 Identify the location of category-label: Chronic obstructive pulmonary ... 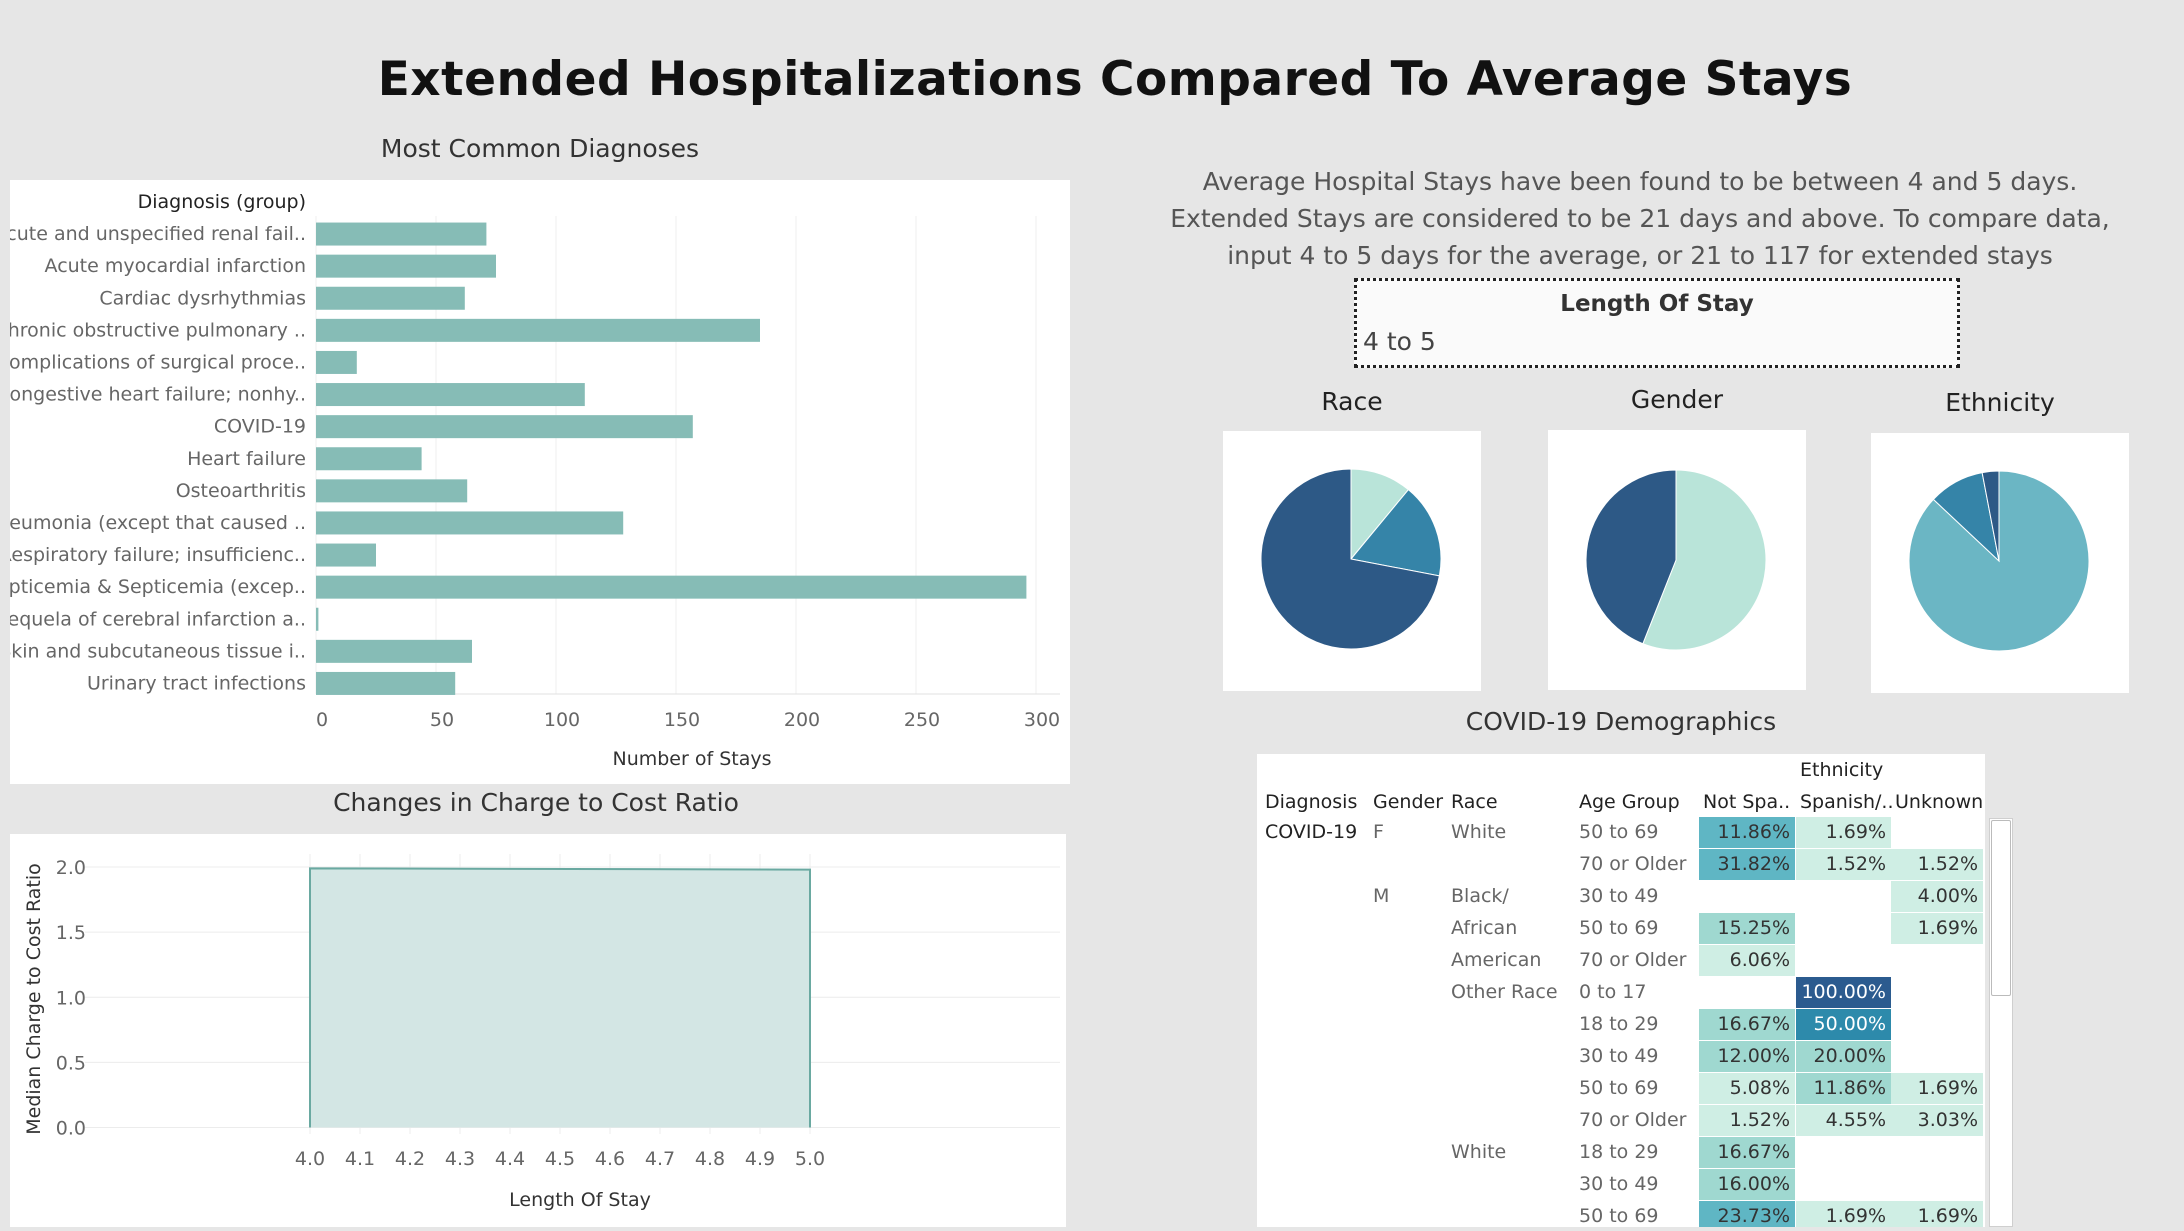
(158, 330).